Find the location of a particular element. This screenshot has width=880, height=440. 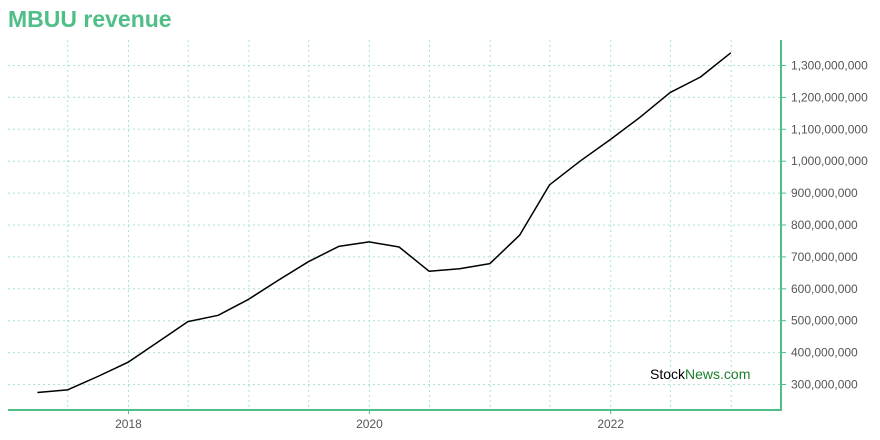

y-tick-label: 1,300,000,000 is located at coordinates (829, 66).